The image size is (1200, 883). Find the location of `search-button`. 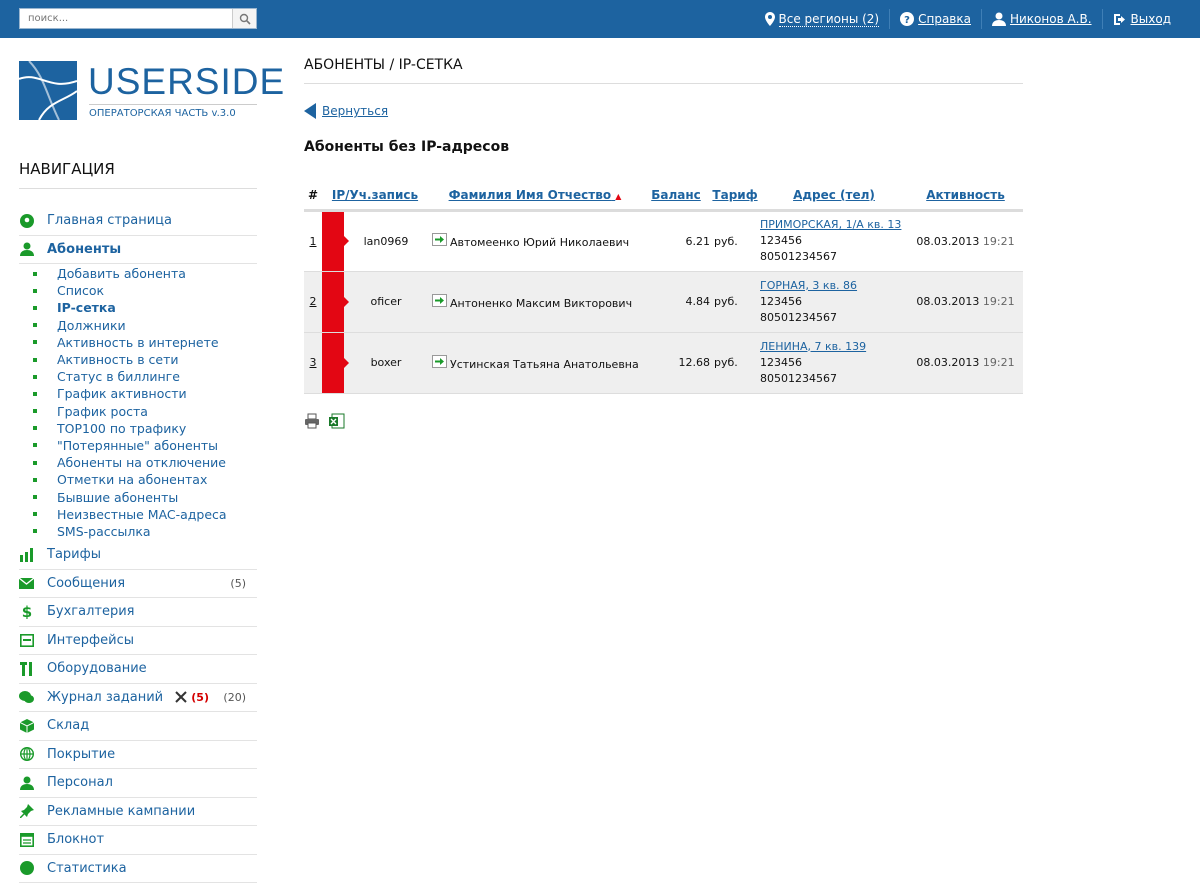

search-button is located at coordinates (244, 18).